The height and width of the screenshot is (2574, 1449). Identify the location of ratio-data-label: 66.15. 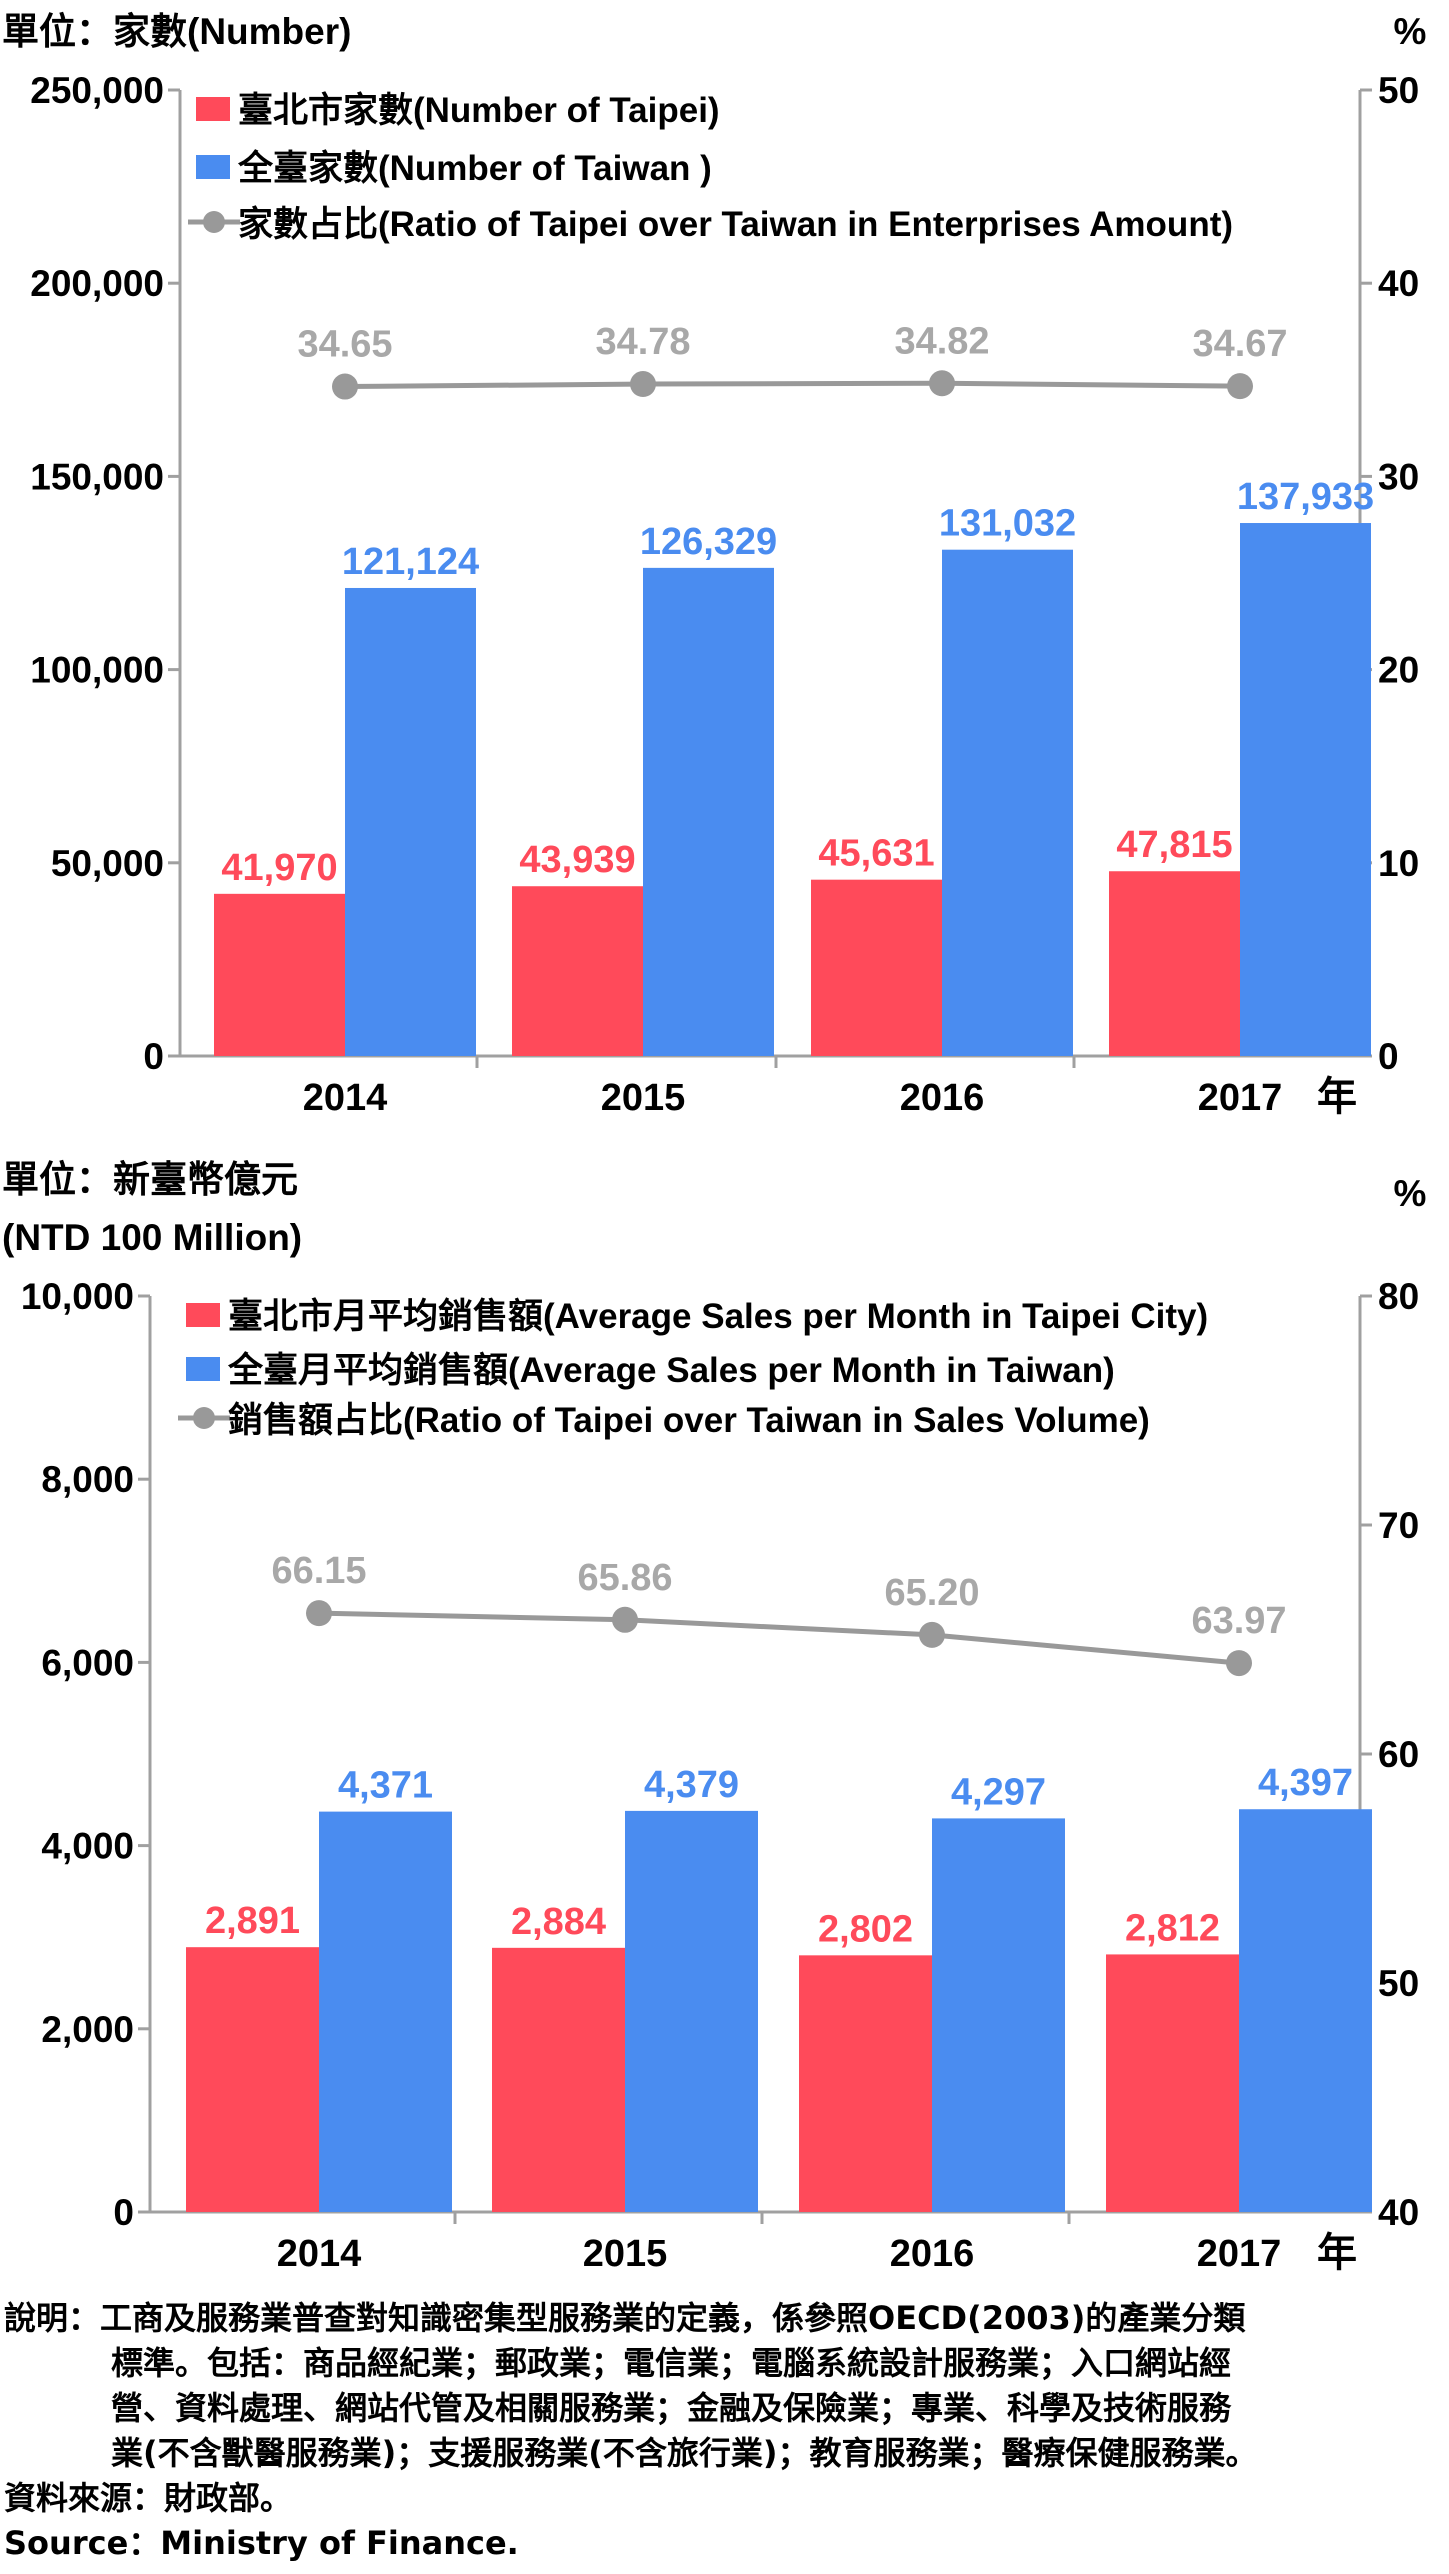
(318, 1571).